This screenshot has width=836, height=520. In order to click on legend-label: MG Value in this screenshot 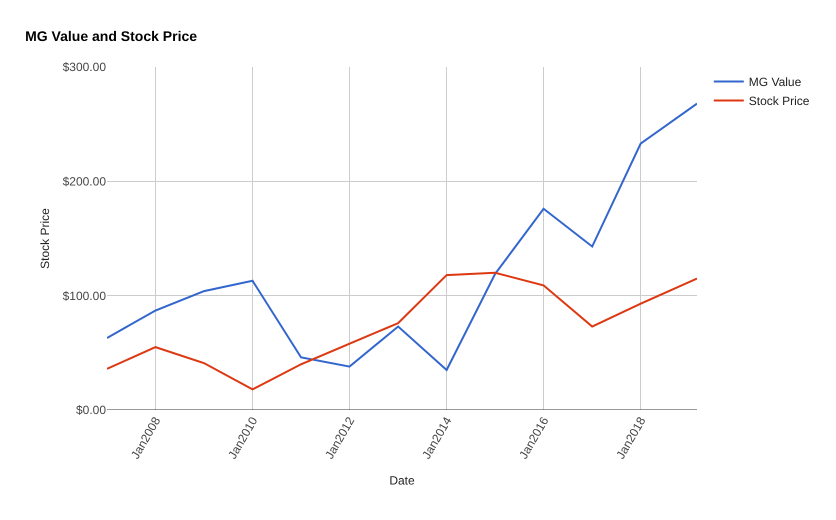, I will do `click(775, 82)`.